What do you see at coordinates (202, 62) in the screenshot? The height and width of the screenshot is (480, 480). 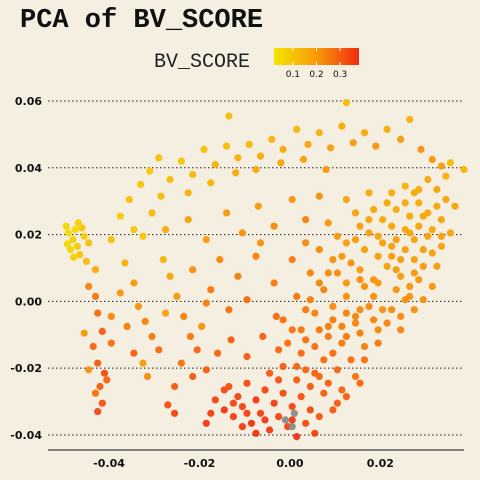 I see `legend-title: BV_SCORE` at bounding box center [202, 62].